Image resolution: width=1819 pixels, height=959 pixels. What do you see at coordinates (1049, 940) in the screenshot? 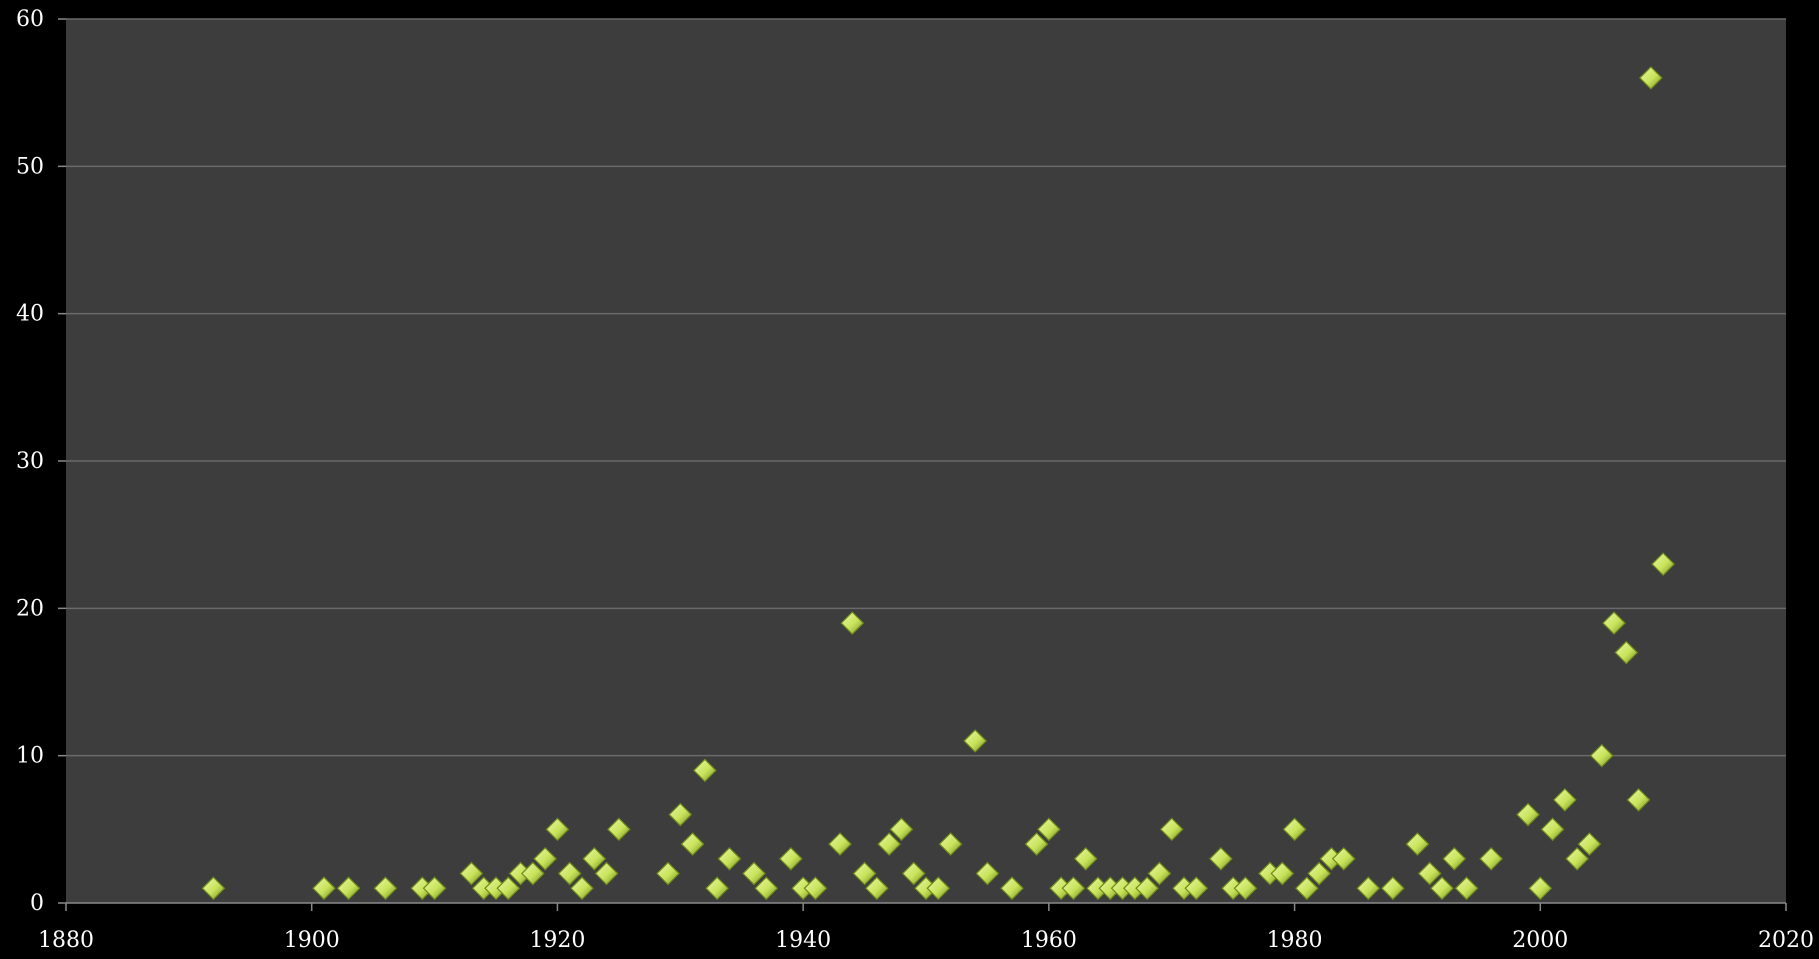
I see `x-tick-label-1960: 1960` at bounding box center [1049, 940].